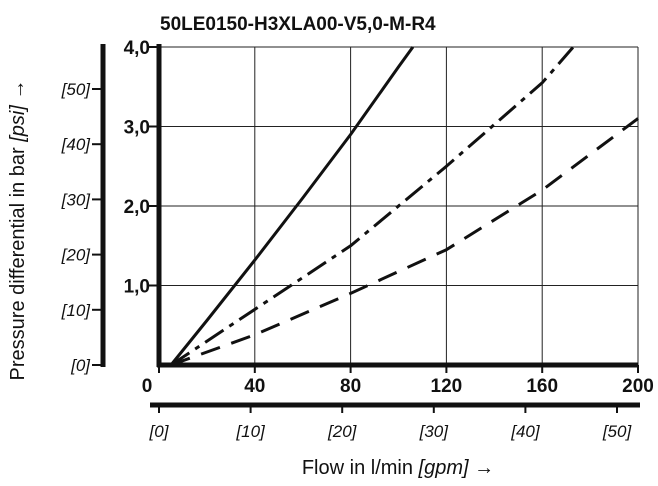 Image resolution: width=658 pixels, height=486 pixels. Describe the element at coordinates (434, 431) in the screenshot. I see `x-secondary-tick-label: [30]` at that location.